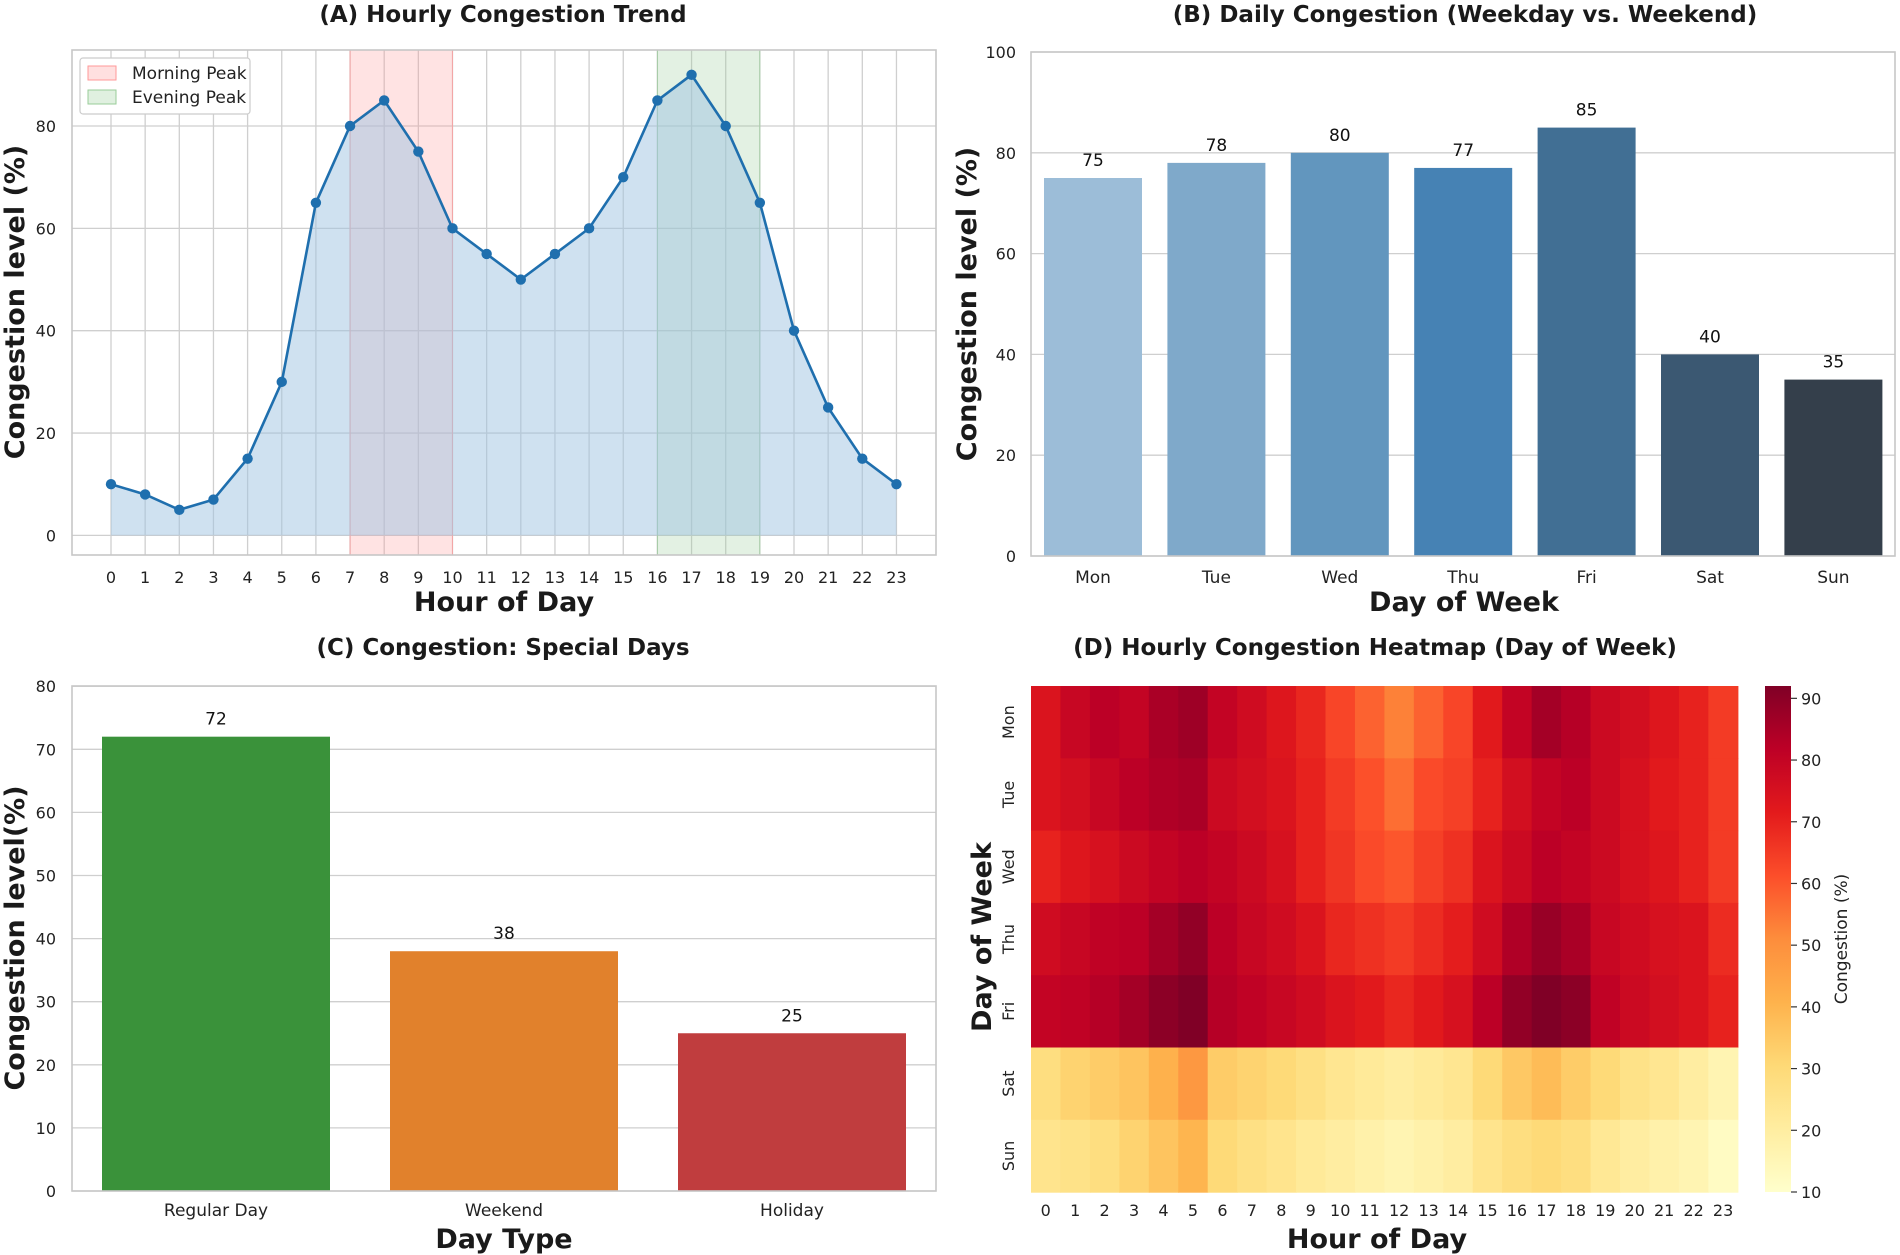  I want to click on legend-label-evening: Evening Peak, so click(189, 98).